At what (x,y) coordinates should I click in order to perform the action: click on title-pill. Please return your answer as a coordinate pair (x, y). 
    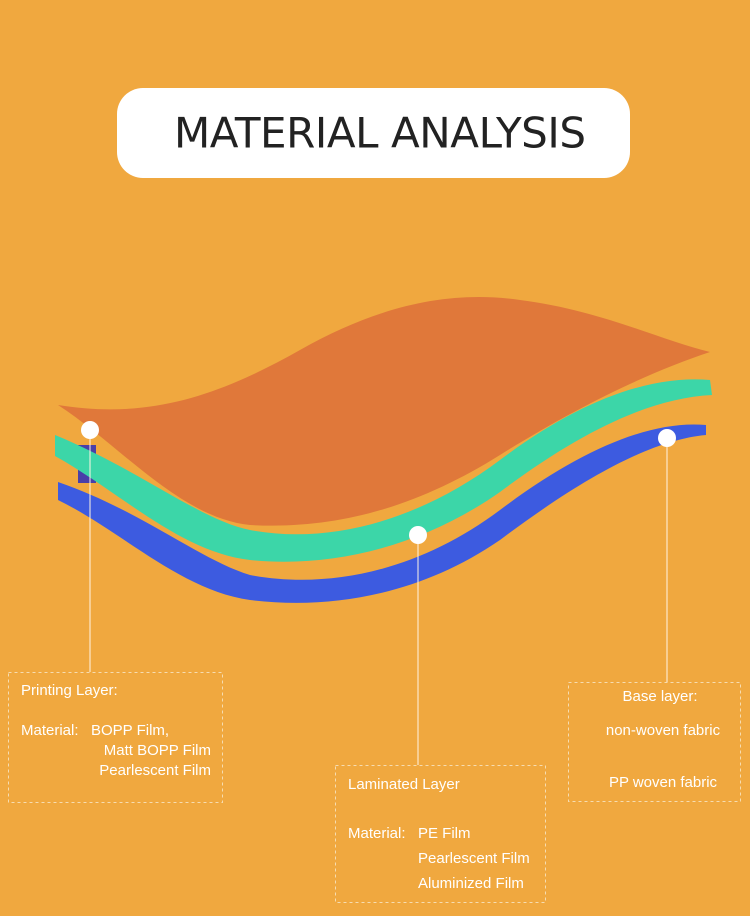
    Looking at the image, I should click on (373, 133).